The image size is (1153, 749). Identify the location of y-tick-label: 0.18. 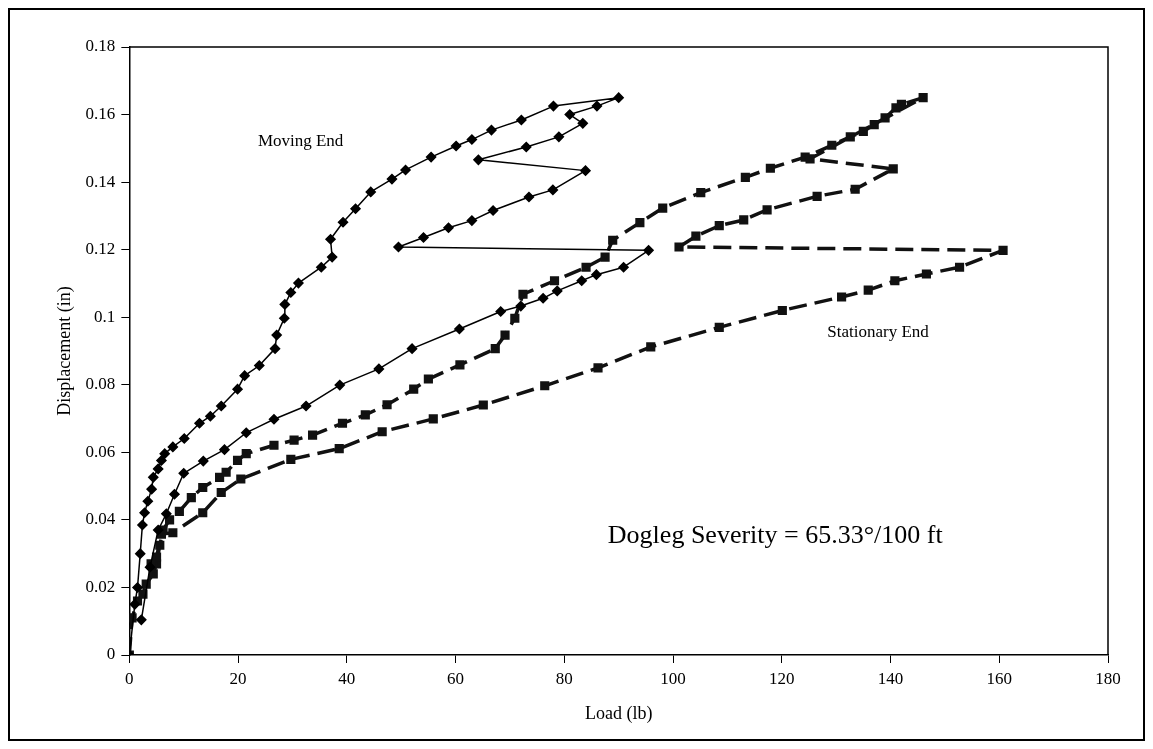
(100, 46).